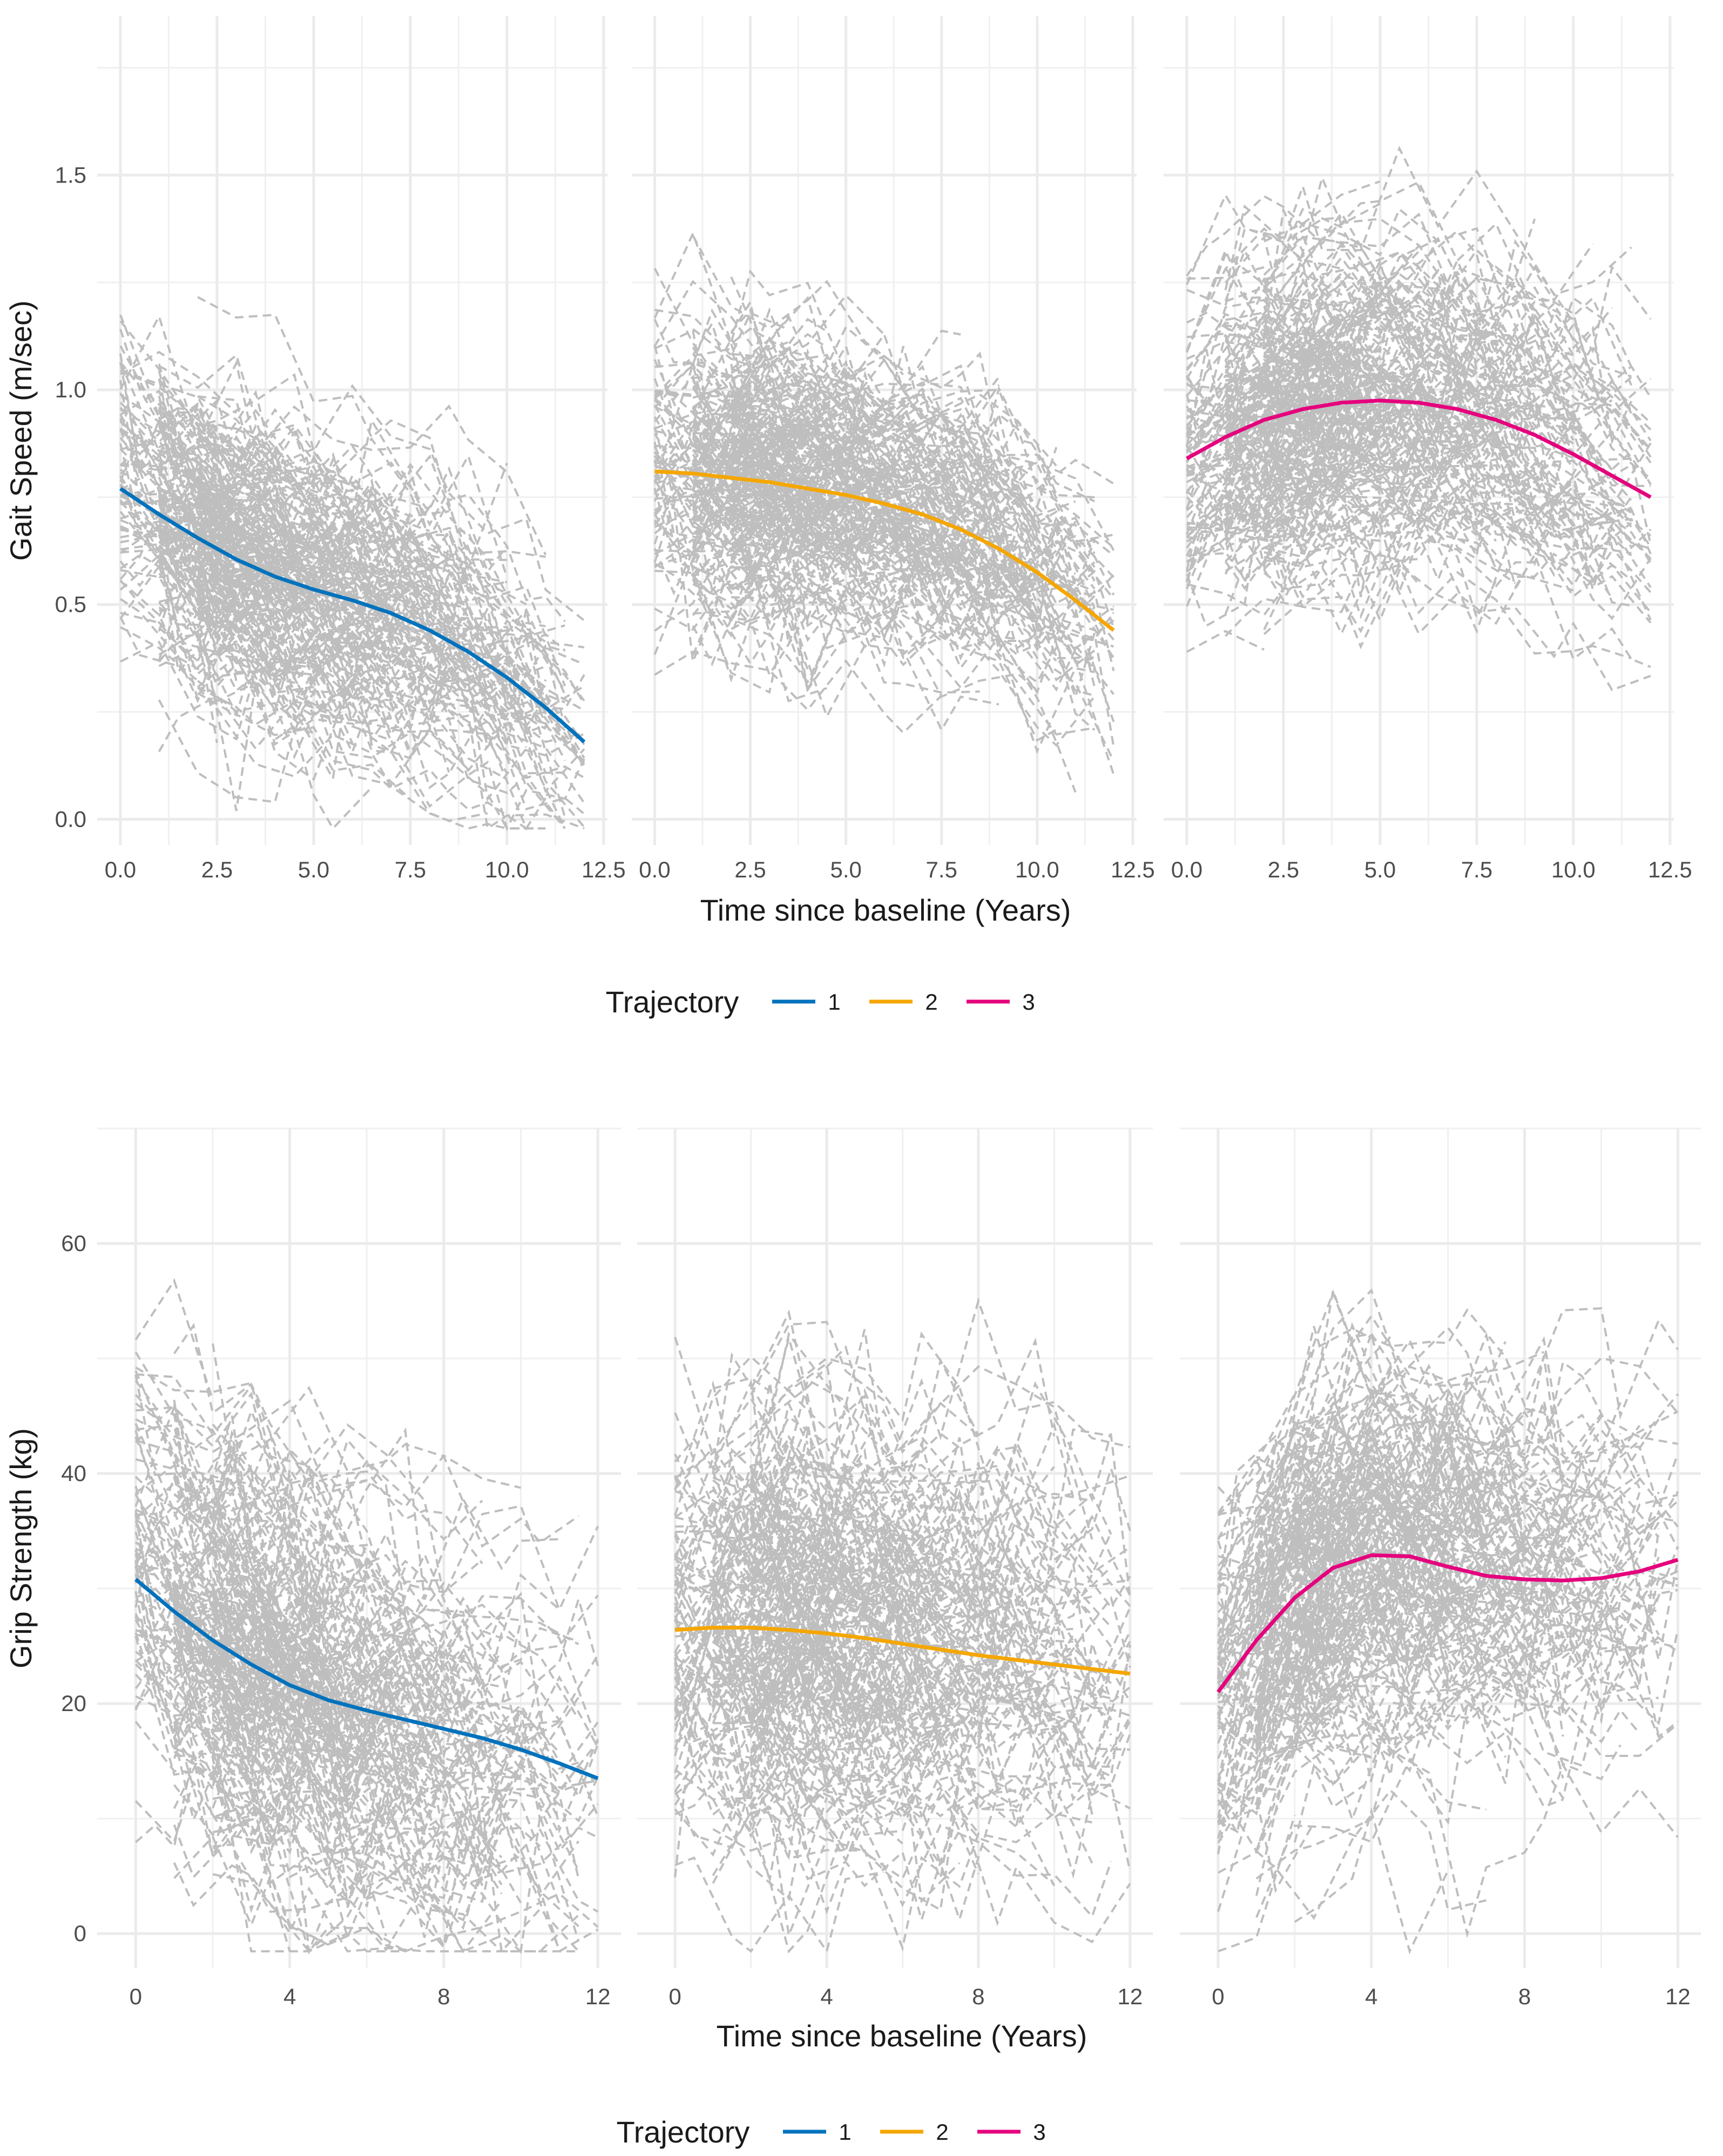 This screenshot has width=1723, height=2156. I want to click on x-tick-label: 10.0, so click(1573, 869).